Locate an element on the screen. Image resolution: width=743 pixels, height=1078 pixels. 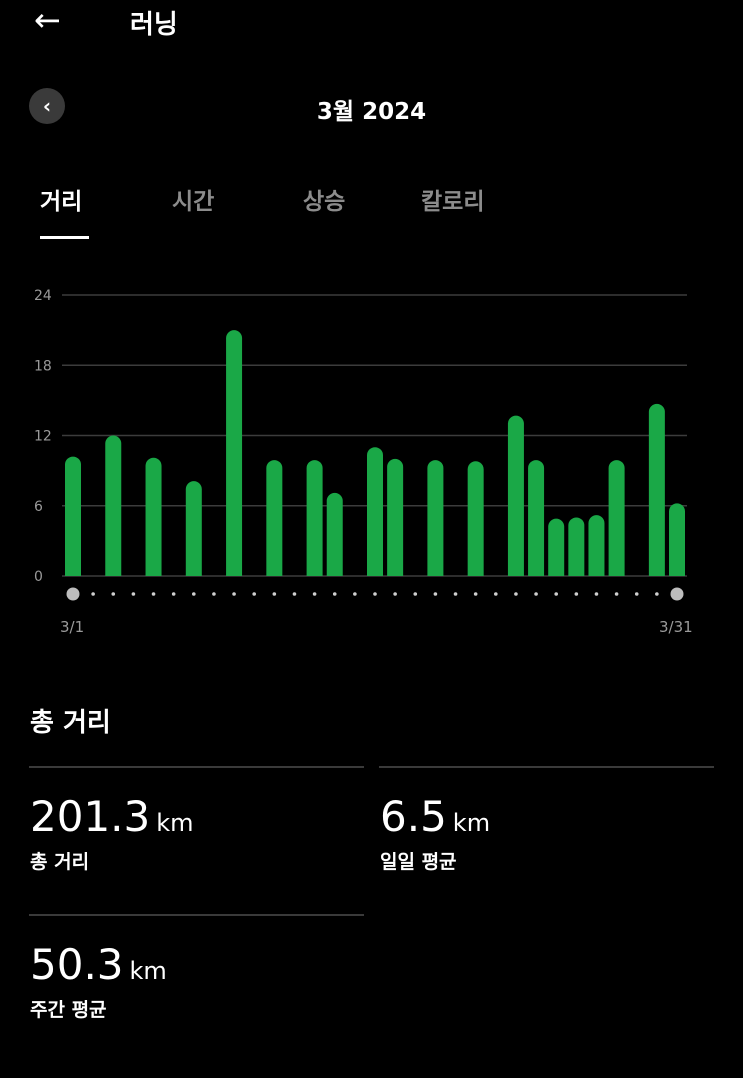
weekly-average-label: 주간 평균 is located at coordinates (68, 1010).